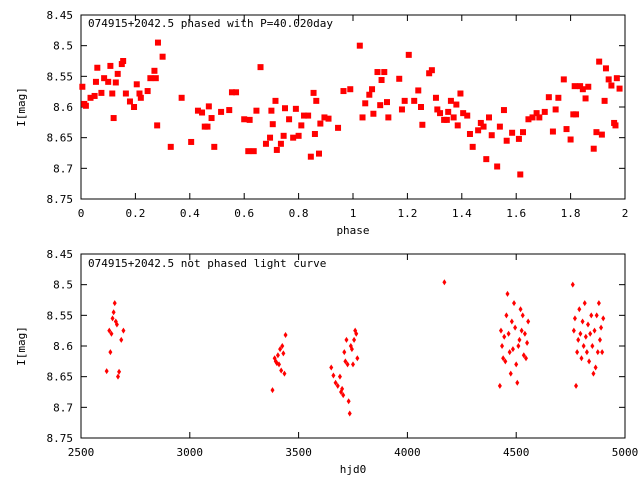  I want to click on x-tick-label: 3000, so click(190, 452).